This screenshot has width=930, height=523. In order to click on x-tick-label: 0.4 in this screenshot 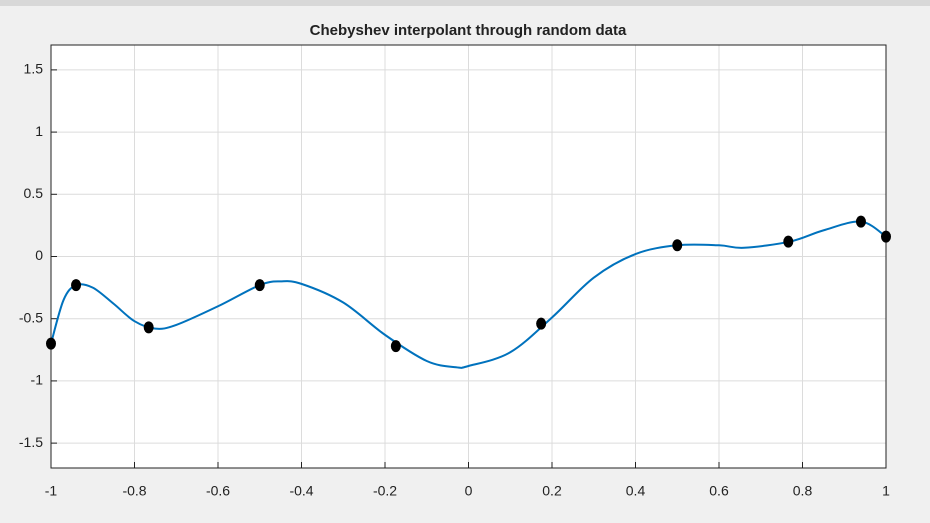, I will do `click(636, 491)`.